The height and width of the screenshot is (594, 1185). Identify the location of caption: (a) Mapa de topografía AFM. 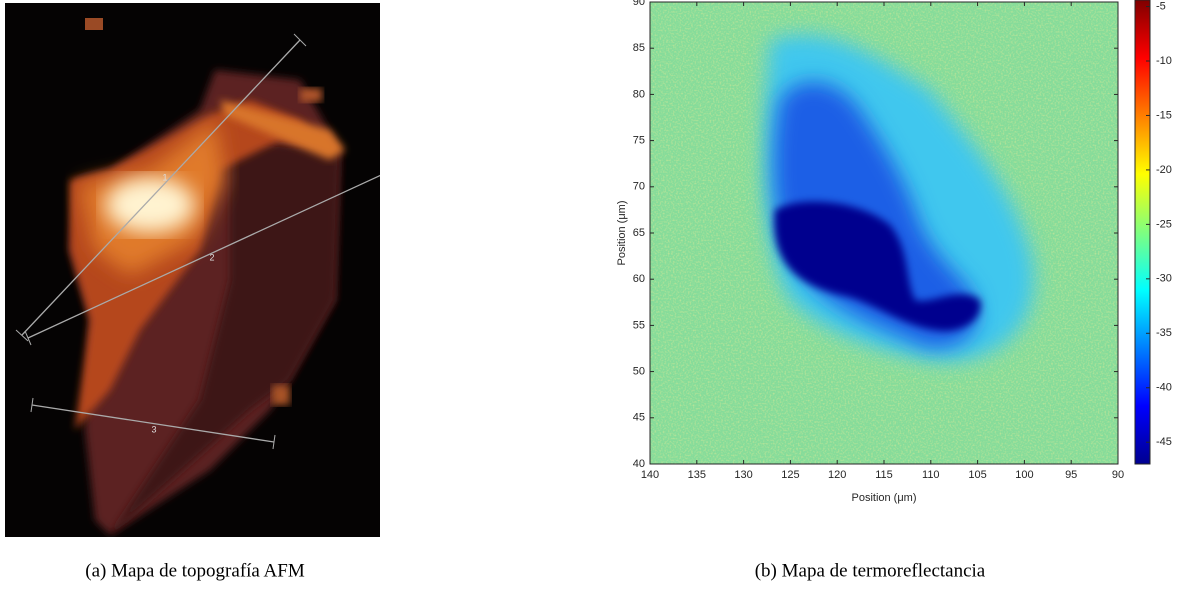
(195, 570).